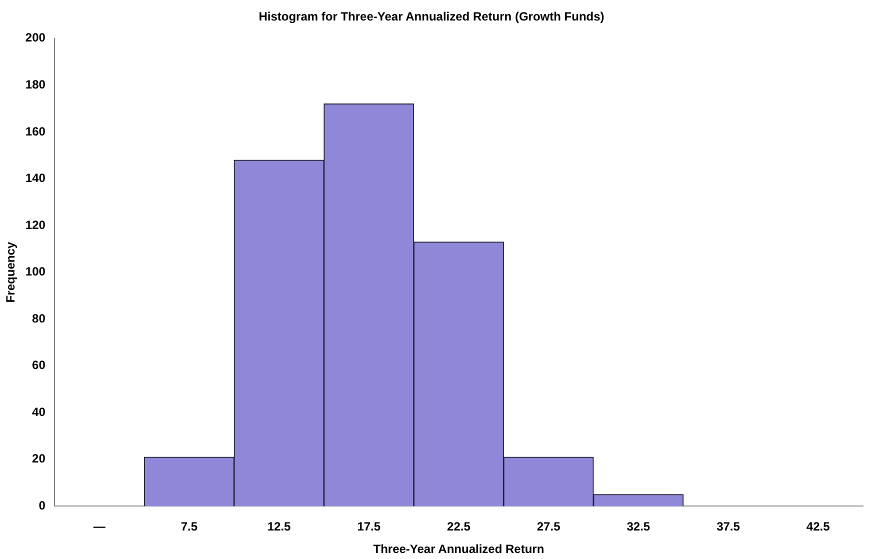  I want to click on y-tick-label: 80, so click(39, 318).